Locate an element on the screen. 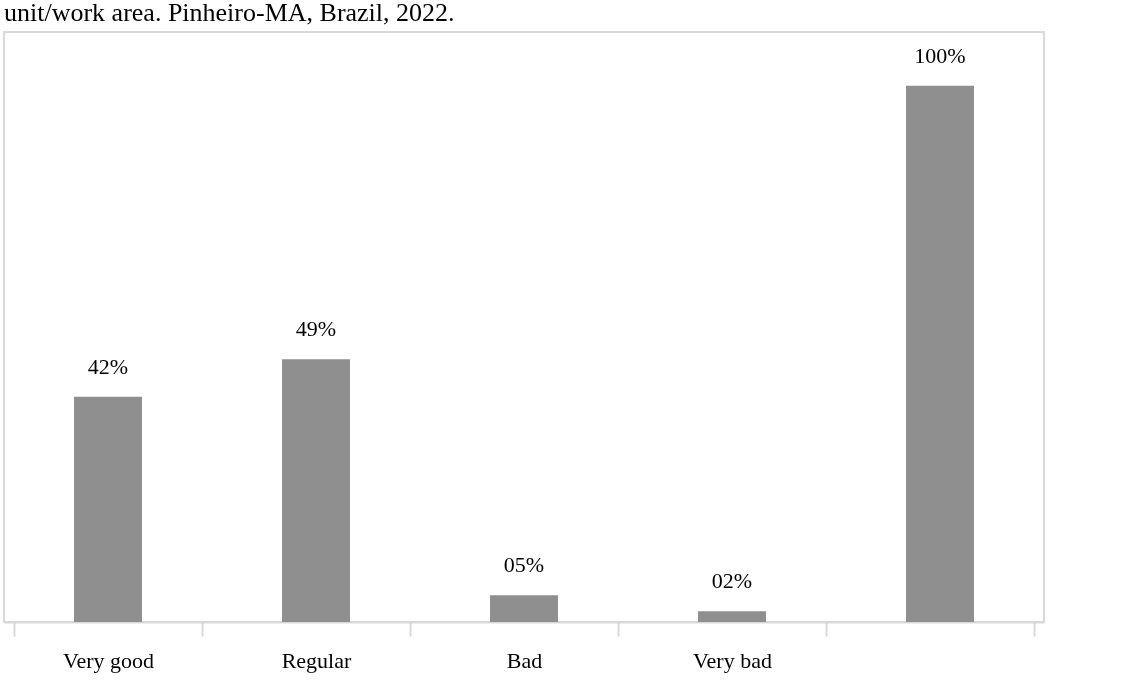 This screenshot has width=1130, height=699. data-label: 100% is located at coordinates (940, 55).